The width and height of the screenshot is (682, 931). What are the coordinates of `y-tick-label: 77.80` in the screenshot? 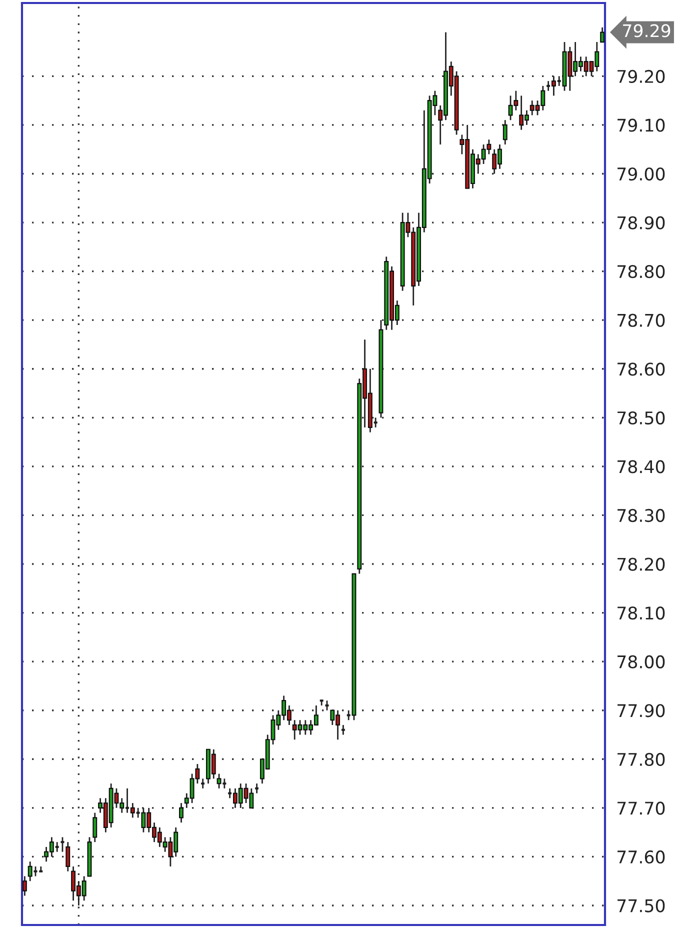 It's located at (641, 759).